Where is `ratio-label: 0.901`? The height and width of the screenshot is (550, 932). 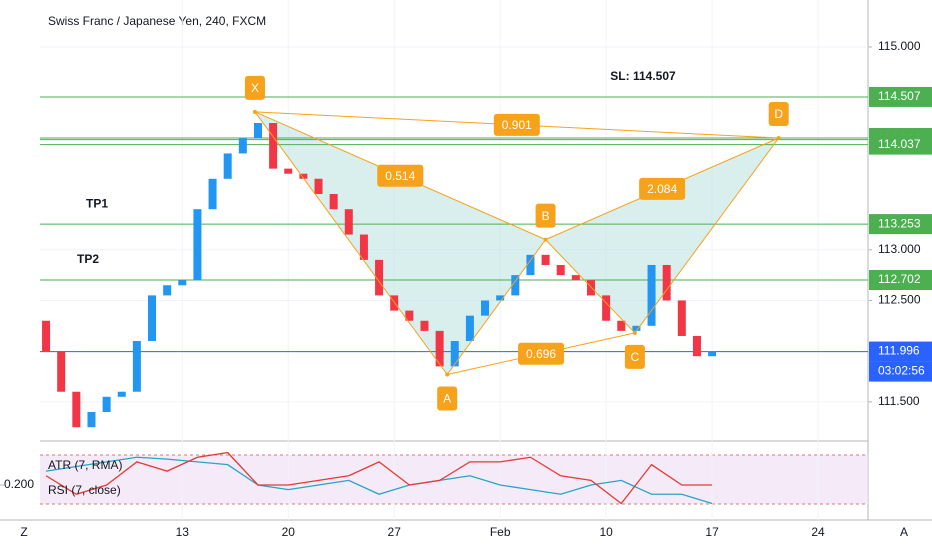
ratio-label: 0.901 is located at coordinates (517, 125).